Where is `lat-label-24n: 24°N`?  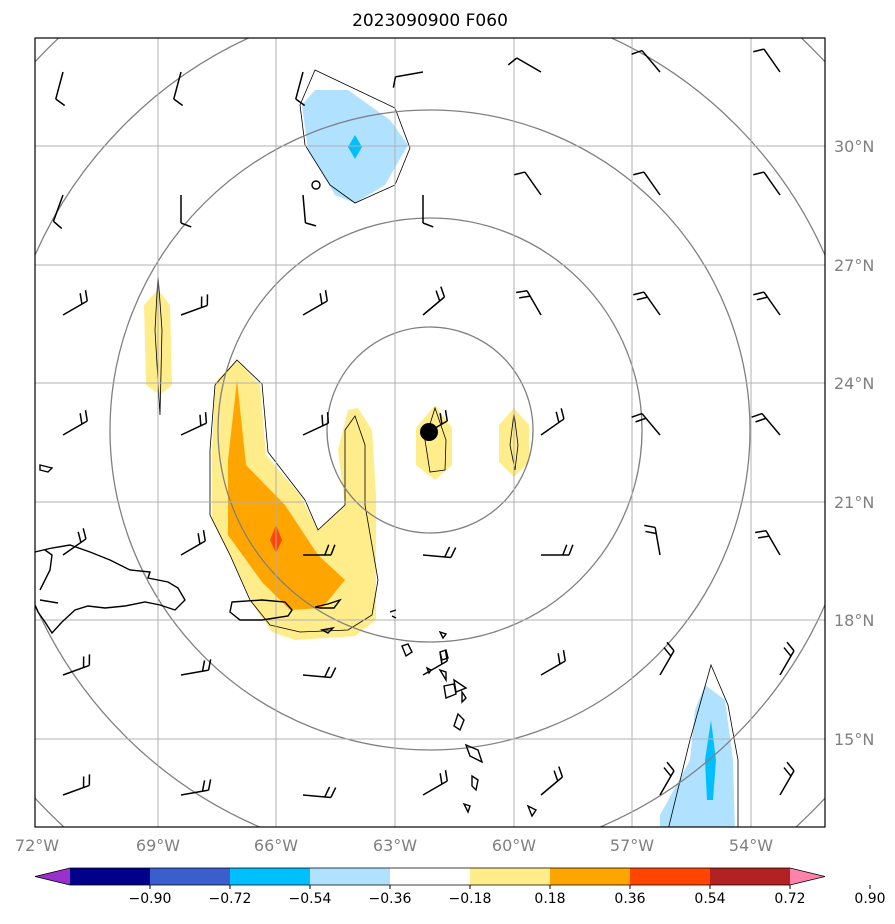 lat-label-24n: 24°N is located at coordinates (854, 383).